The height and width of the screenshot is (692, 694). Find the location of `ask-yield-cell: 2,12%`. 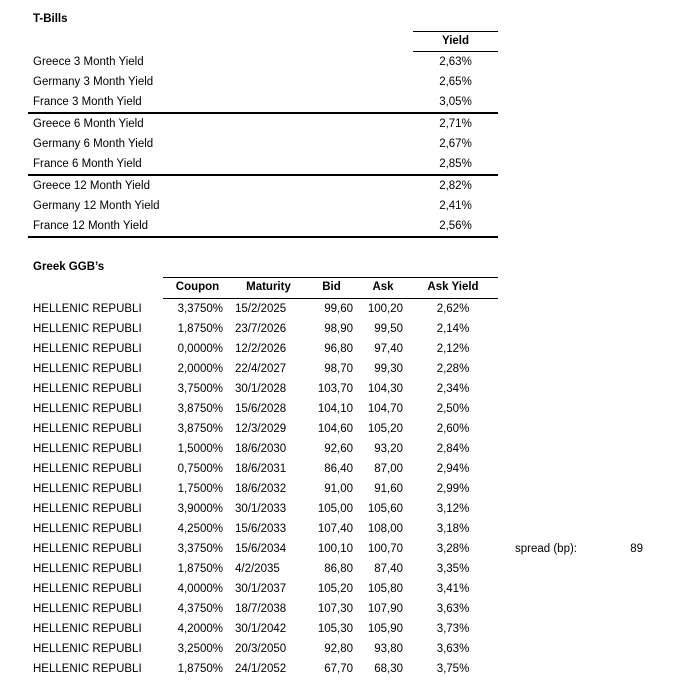

ask-yield-cell: 2,12% is located at coordinates (453, 349).